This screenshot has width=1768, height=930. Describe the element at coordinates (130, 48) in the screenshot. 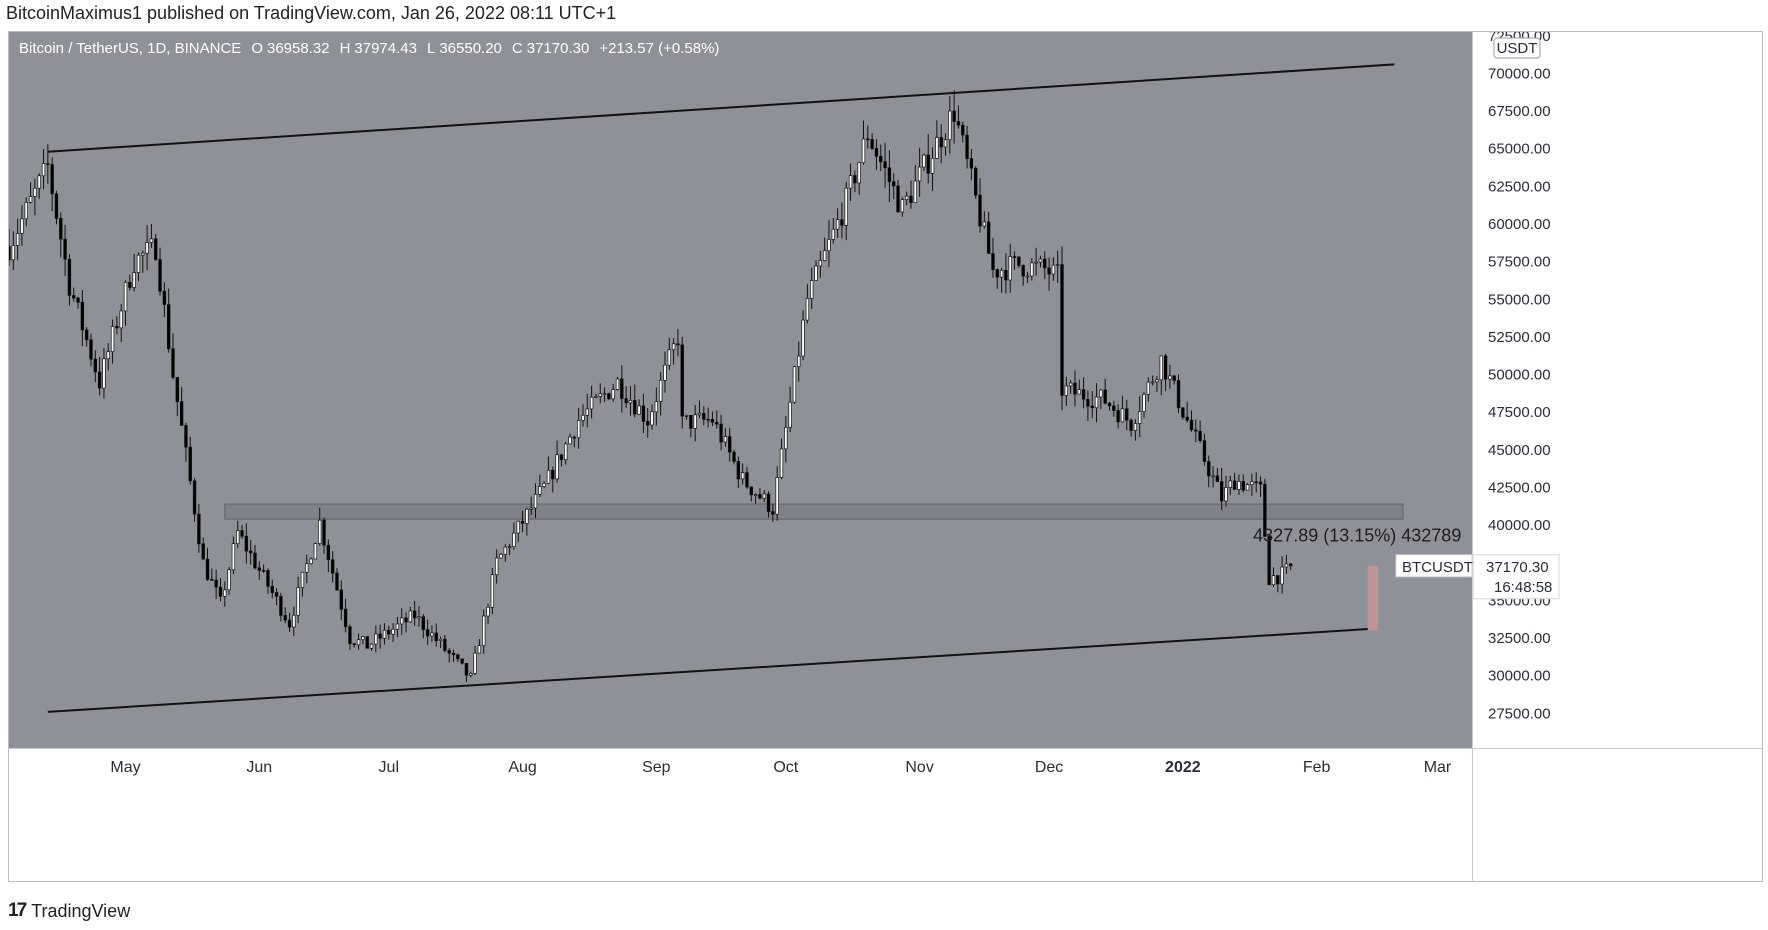

I see `legend-symbol-name: Bitcoin / TetherUS, 1D, BINANCE` at that location.